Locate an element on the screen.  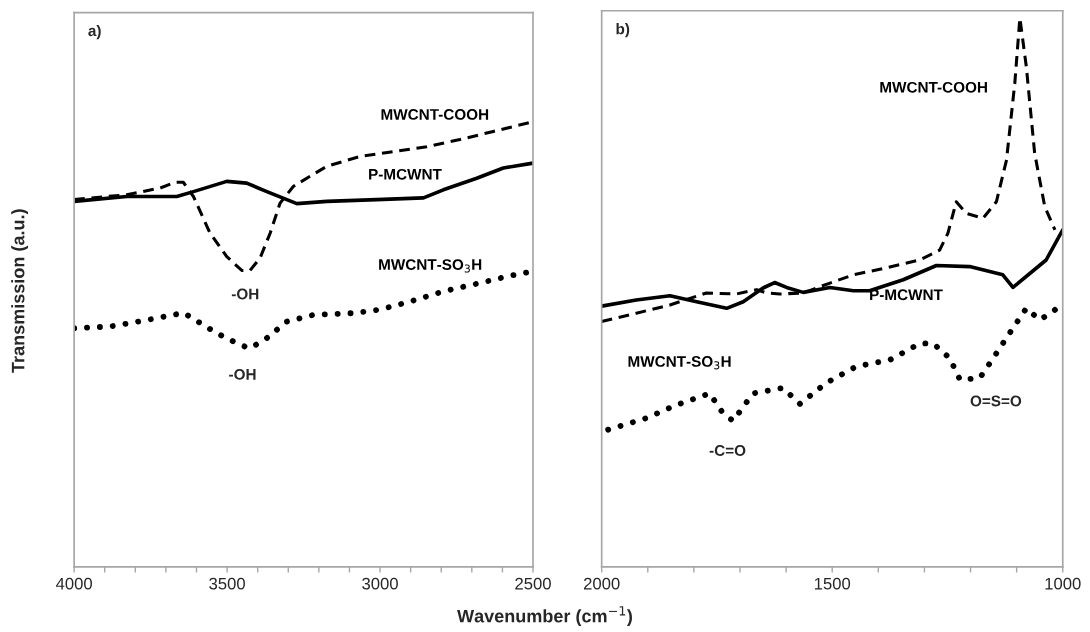
x-tick-label: 3500 is located at coordinates (227, 583).